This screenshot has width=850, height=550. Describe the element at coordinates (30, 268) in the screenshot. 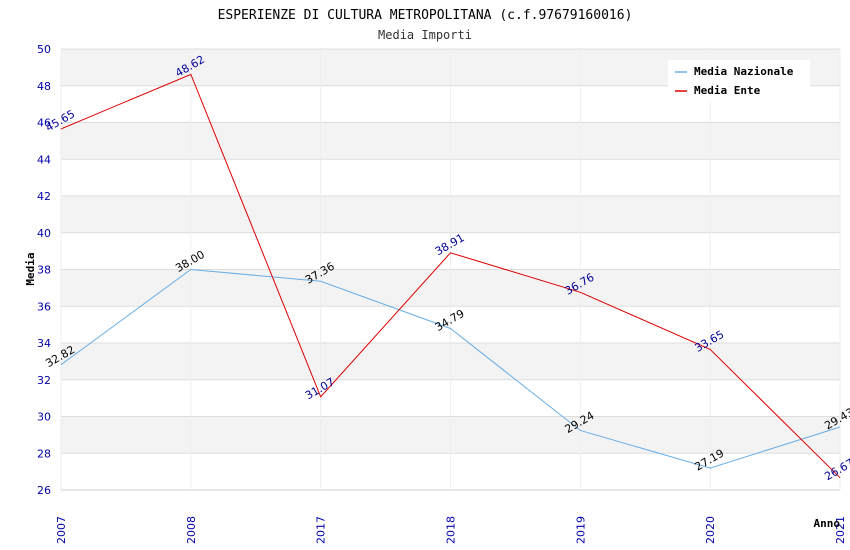

I see `y-axis-label: Media` at that location.